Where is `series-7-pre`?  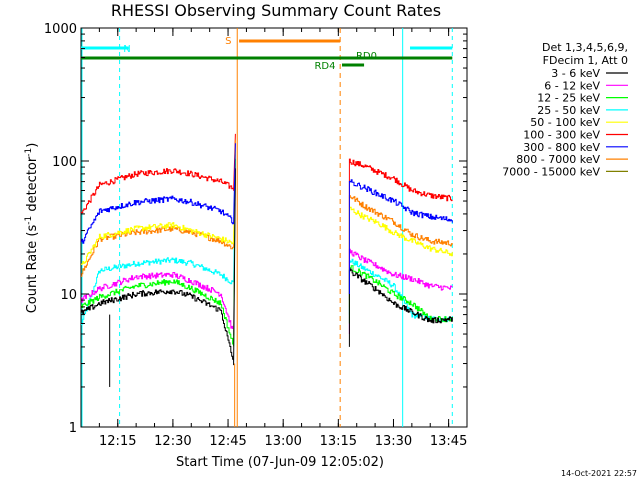 series-7-pre is located at coordinates (158, 208).